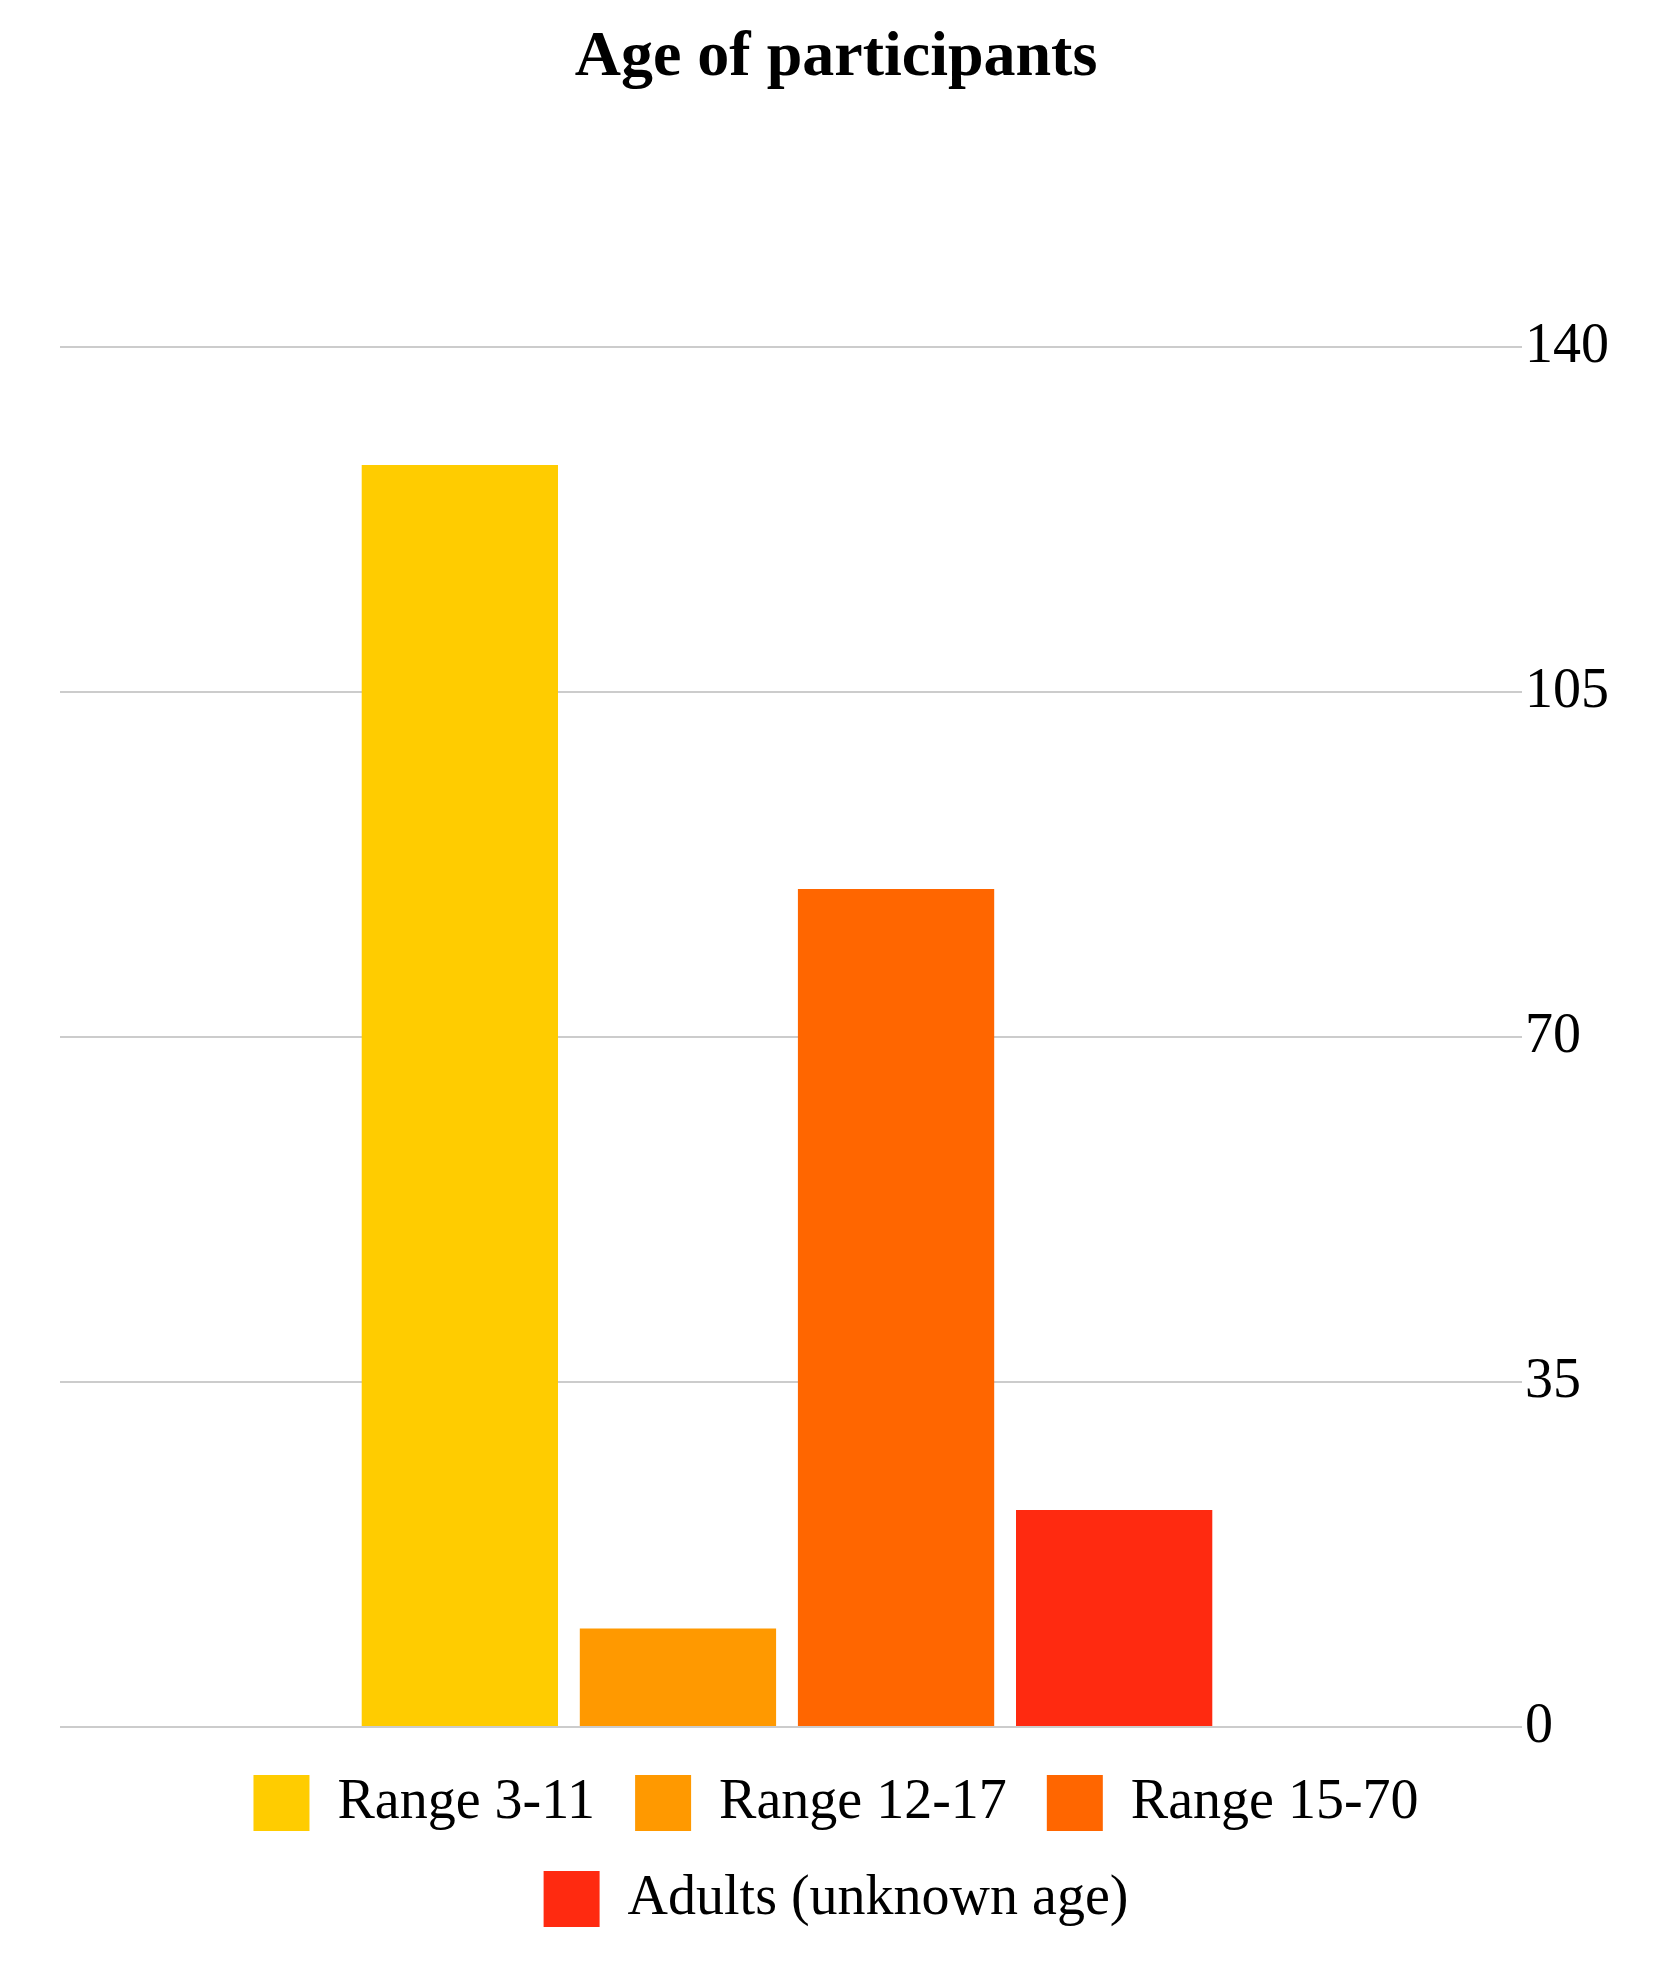 The image size is (1672, 1977). What do you see at coordinates (878, 1895) in the screenshot?
I see `legend-label: Adults (unknown age)` at bounding box center [878, 1895].